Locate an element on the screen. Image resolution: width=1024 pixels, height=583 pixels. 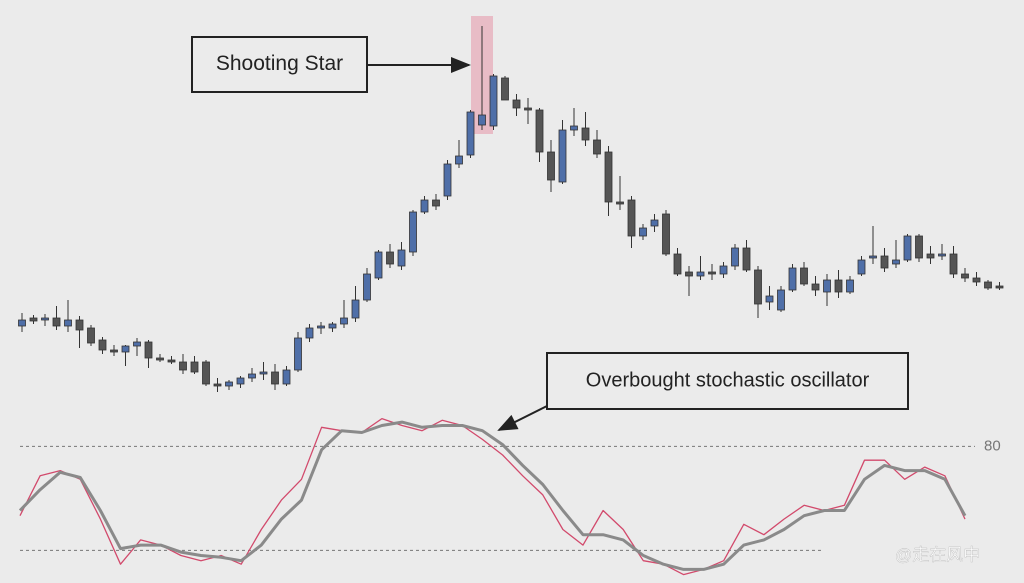
level-label: 80 is located at coordinates (992, 445).